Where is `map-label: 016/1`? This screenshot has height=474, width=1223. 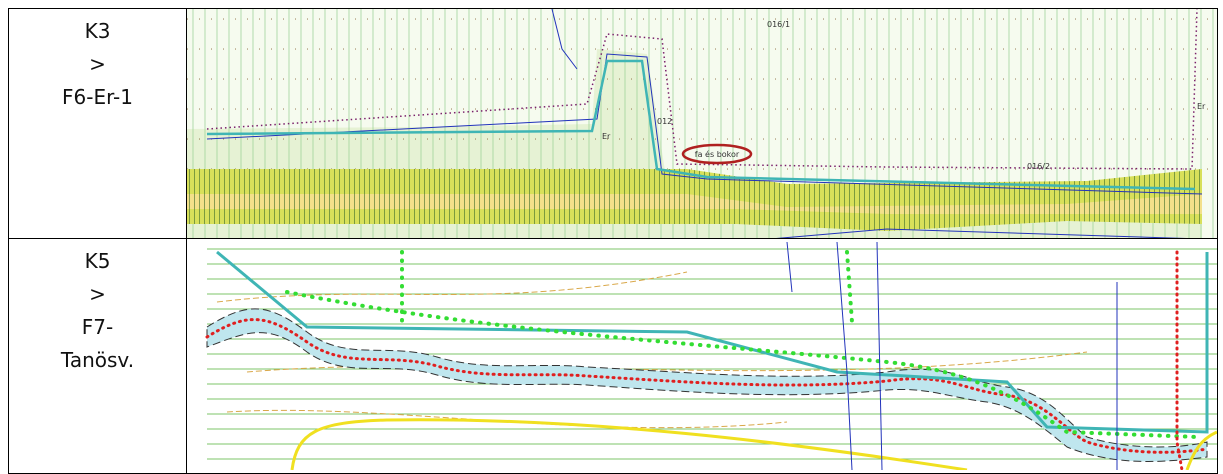
map-label: 016/1 is located at coordinates (778, 24).